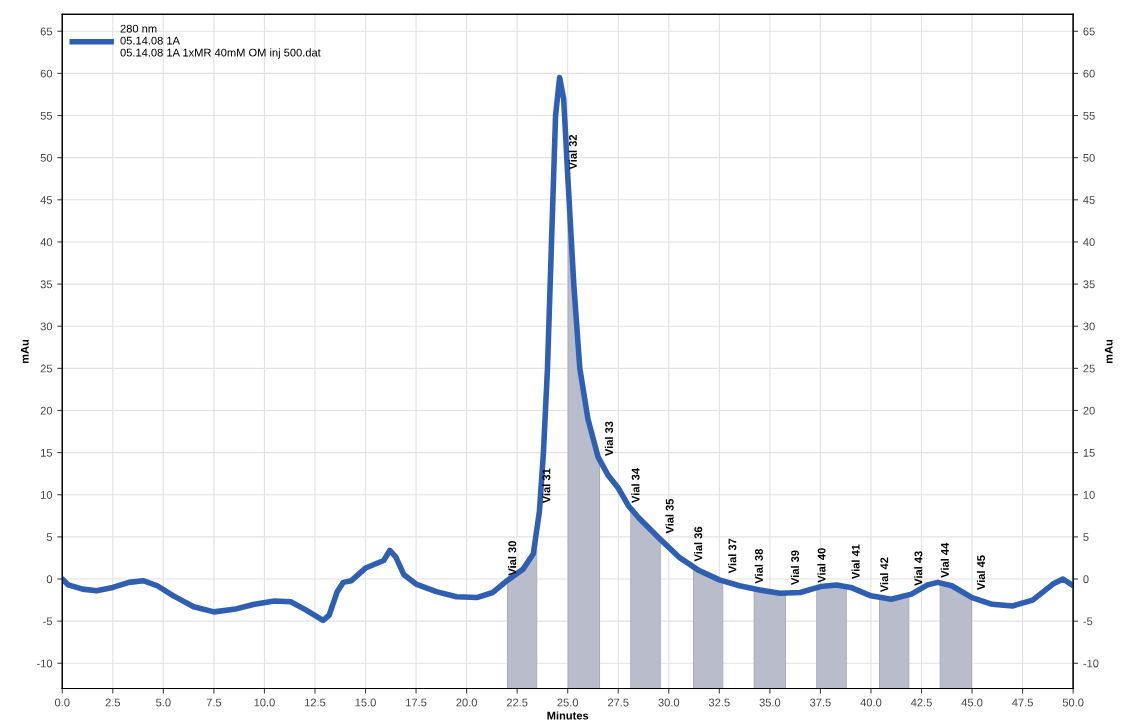  I want to click on x-tick-label: 17.5, so click(416, 702).